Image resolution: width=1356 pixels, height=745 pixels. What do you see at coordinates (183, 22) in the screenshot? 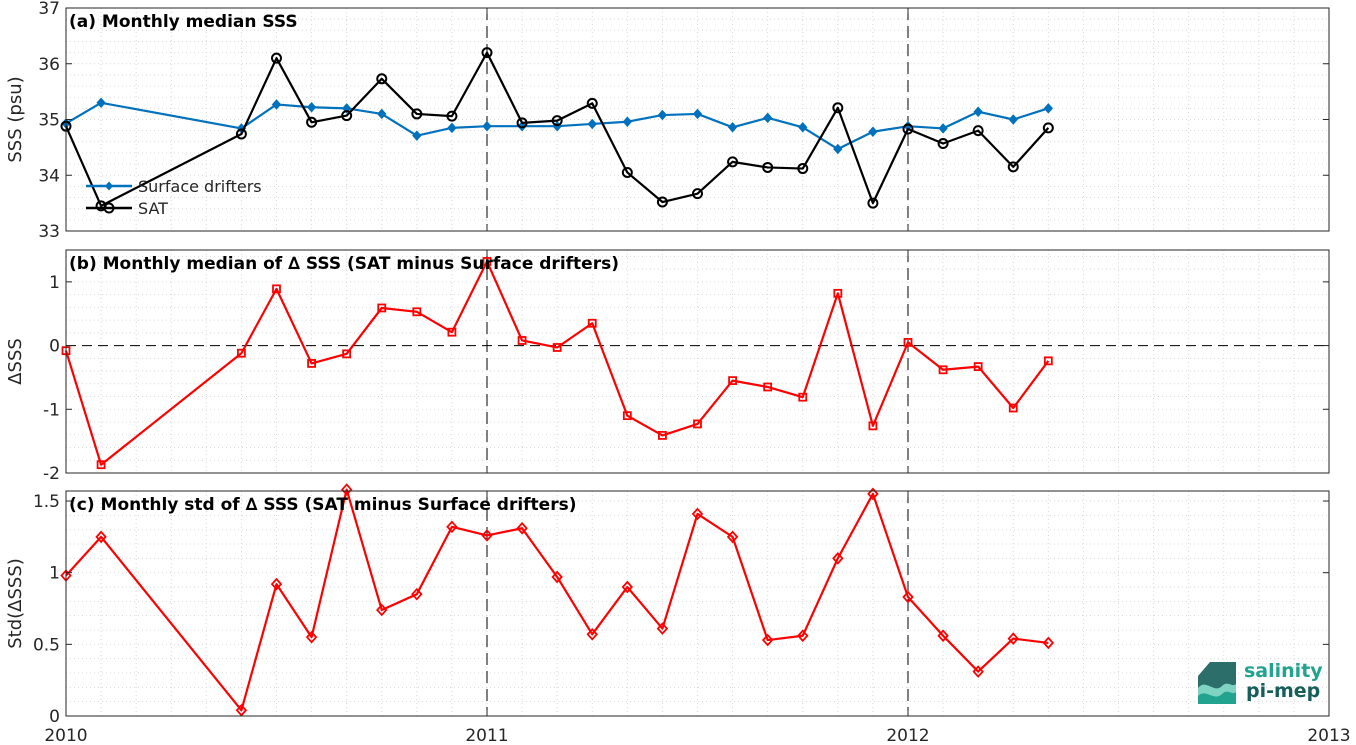
I see `panel-a-title: (a) Monthly median SSS` at bounding box center [183, 22].